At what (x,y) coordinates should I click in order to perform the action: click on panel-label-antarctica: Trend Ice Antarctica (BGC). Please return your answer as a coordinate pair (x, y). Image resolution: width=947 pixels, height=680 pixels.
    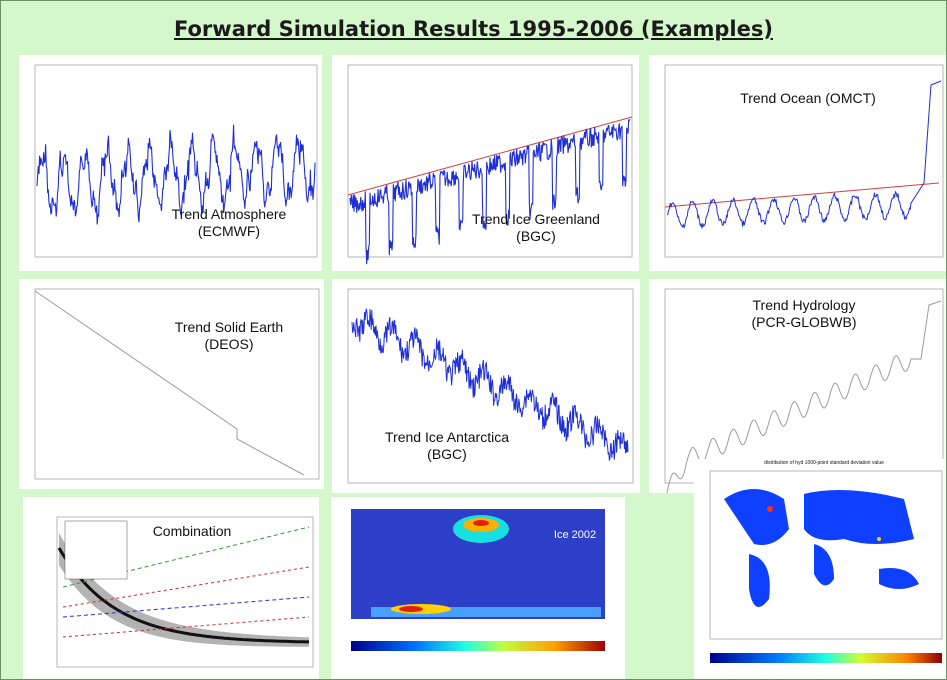
    Looking at the image, I should click on (447, 446).